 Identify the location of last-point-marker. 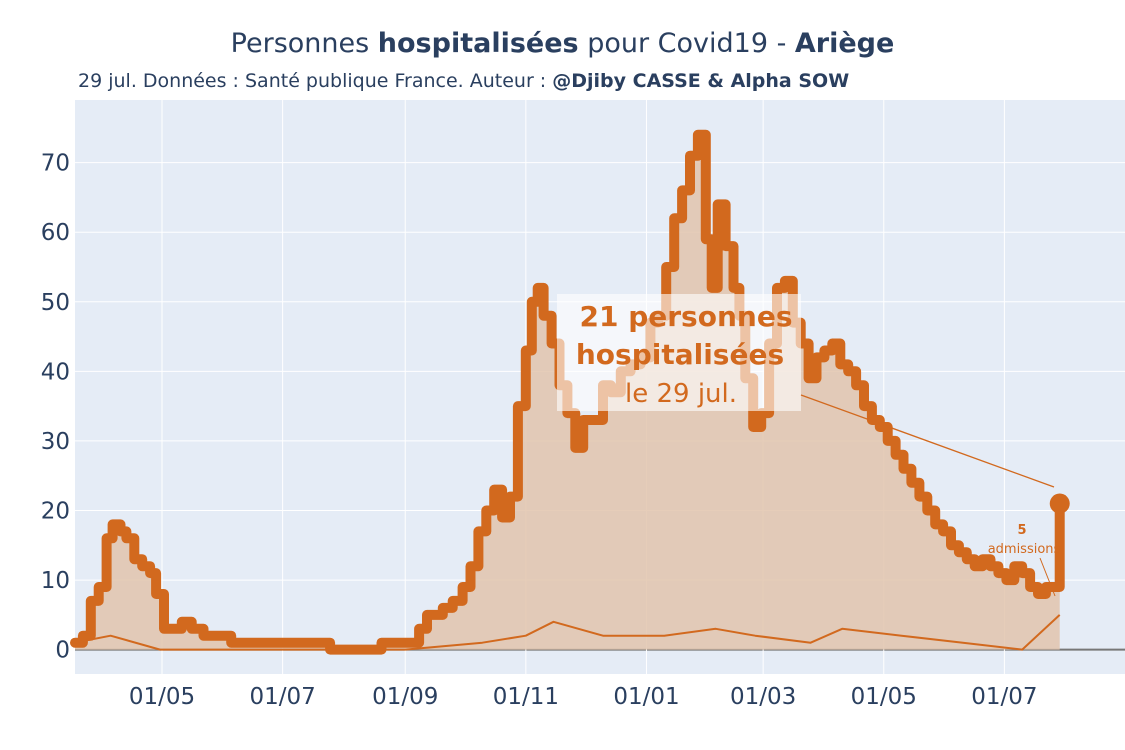
(1059, 503).